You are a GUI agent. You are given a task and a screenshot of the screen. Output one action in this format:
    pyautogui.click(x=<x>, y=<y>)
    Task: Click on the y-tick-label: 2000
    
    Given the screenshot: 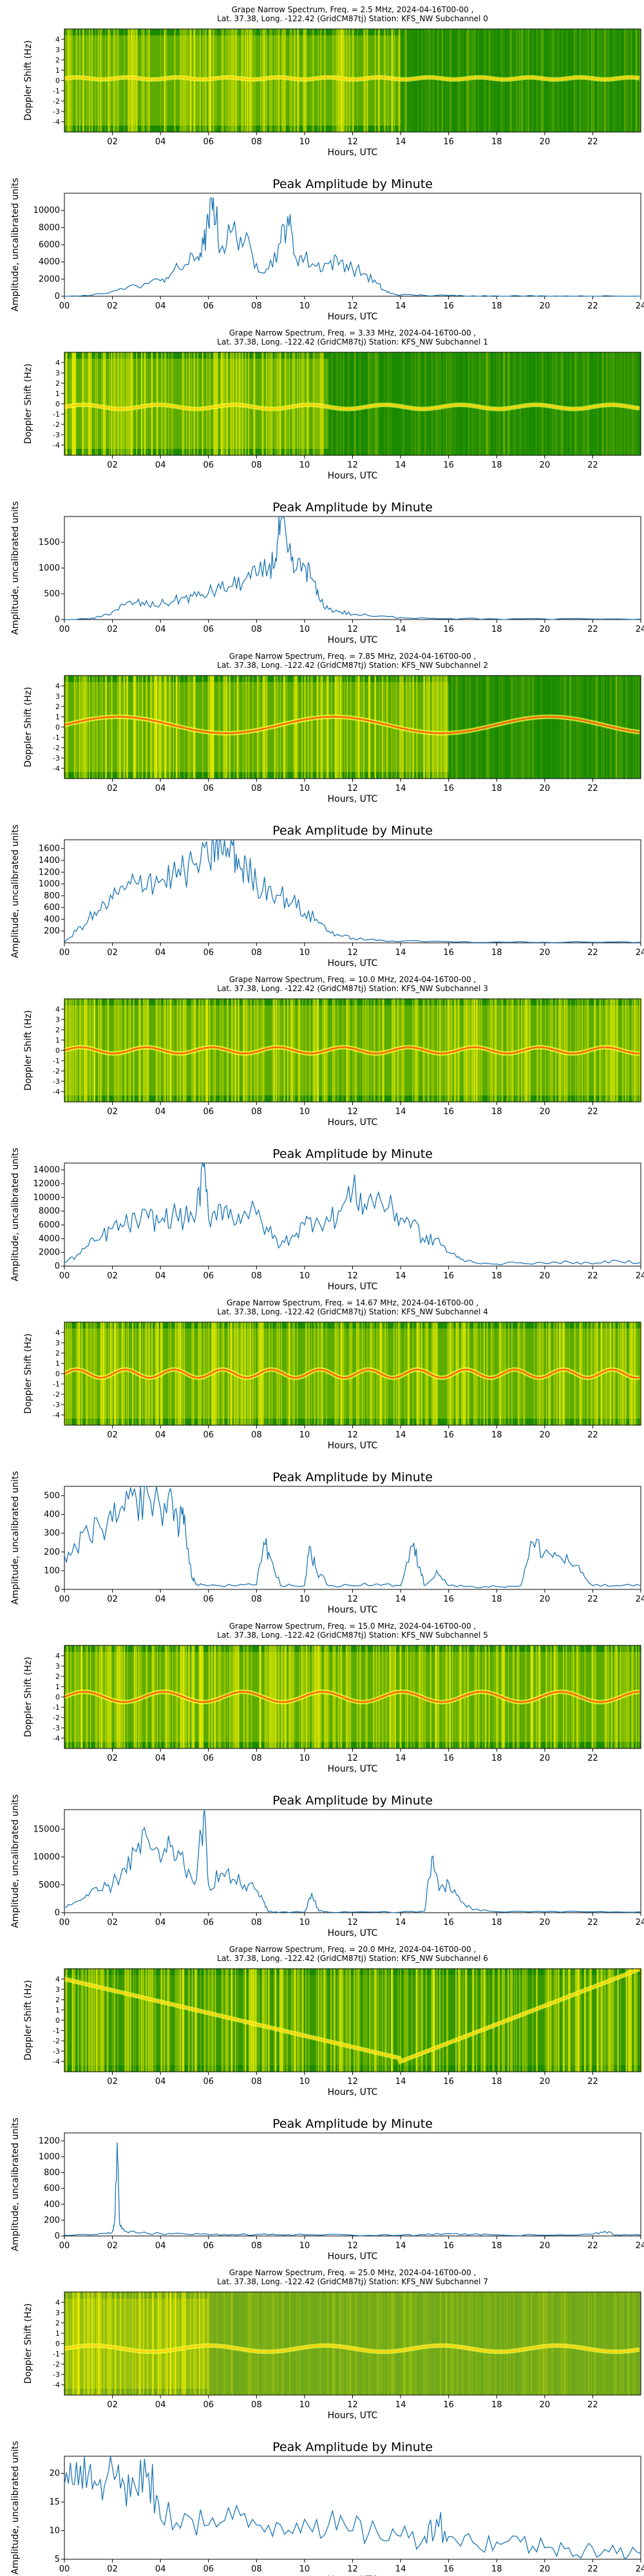 What is the action you would take?
    pyautogui.click(x=50, y=1253)
    